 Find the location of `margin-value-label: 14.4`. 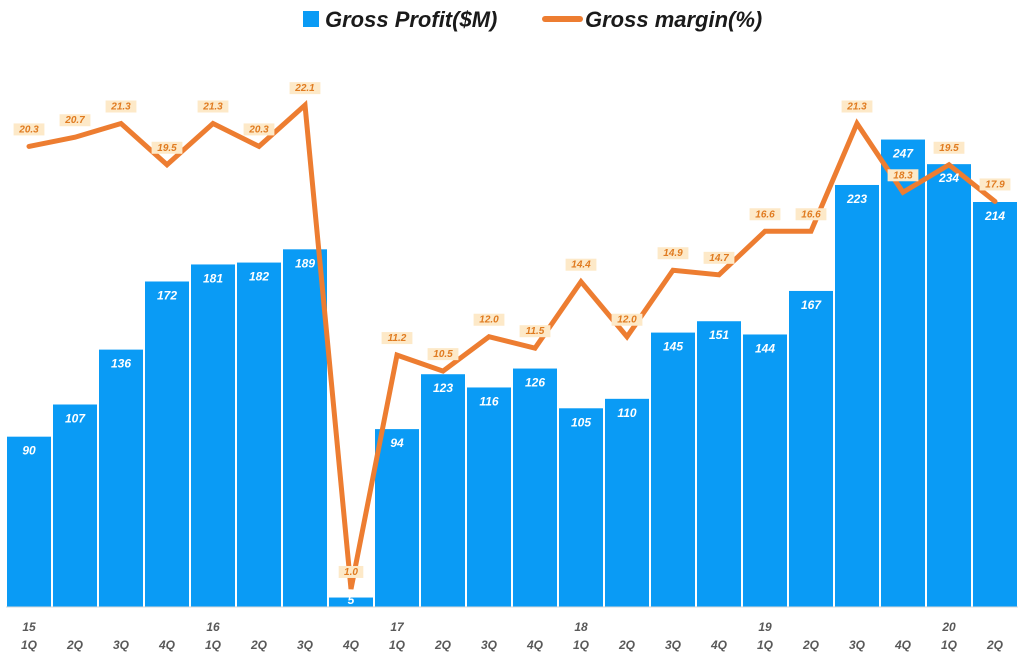

margin-value-label: 14.4 is located at coordinates (581, 265).